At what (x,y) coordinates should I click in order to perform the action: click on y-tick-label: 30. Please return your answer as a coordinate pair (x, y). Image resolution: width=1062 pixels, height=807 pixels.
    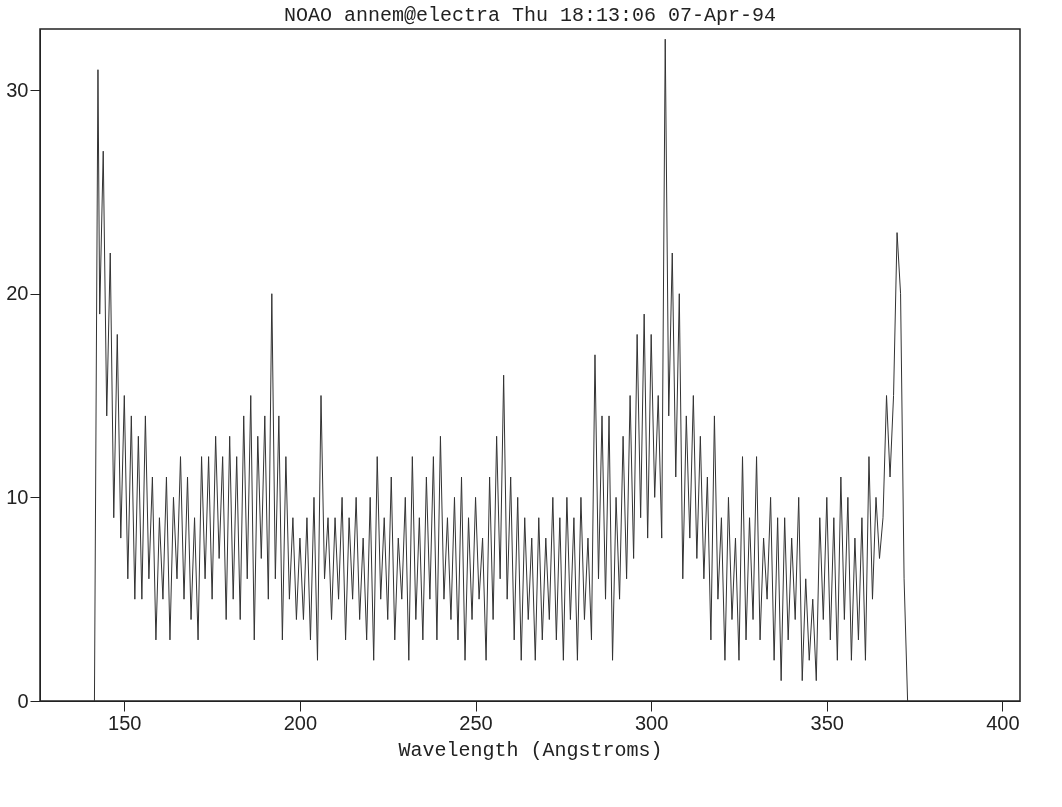
    Looking at the image, I should click on (17, 89).